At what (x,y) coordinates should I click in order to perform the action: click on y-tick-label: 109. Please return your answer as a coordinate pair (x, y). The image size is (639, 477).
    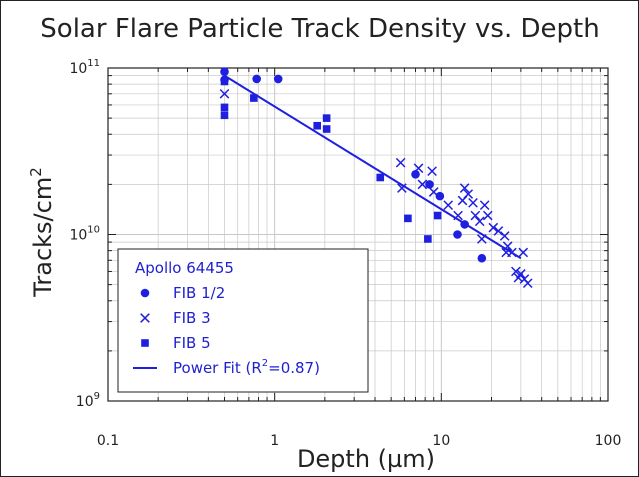
    Looking at the image, I should click on (88, 400).